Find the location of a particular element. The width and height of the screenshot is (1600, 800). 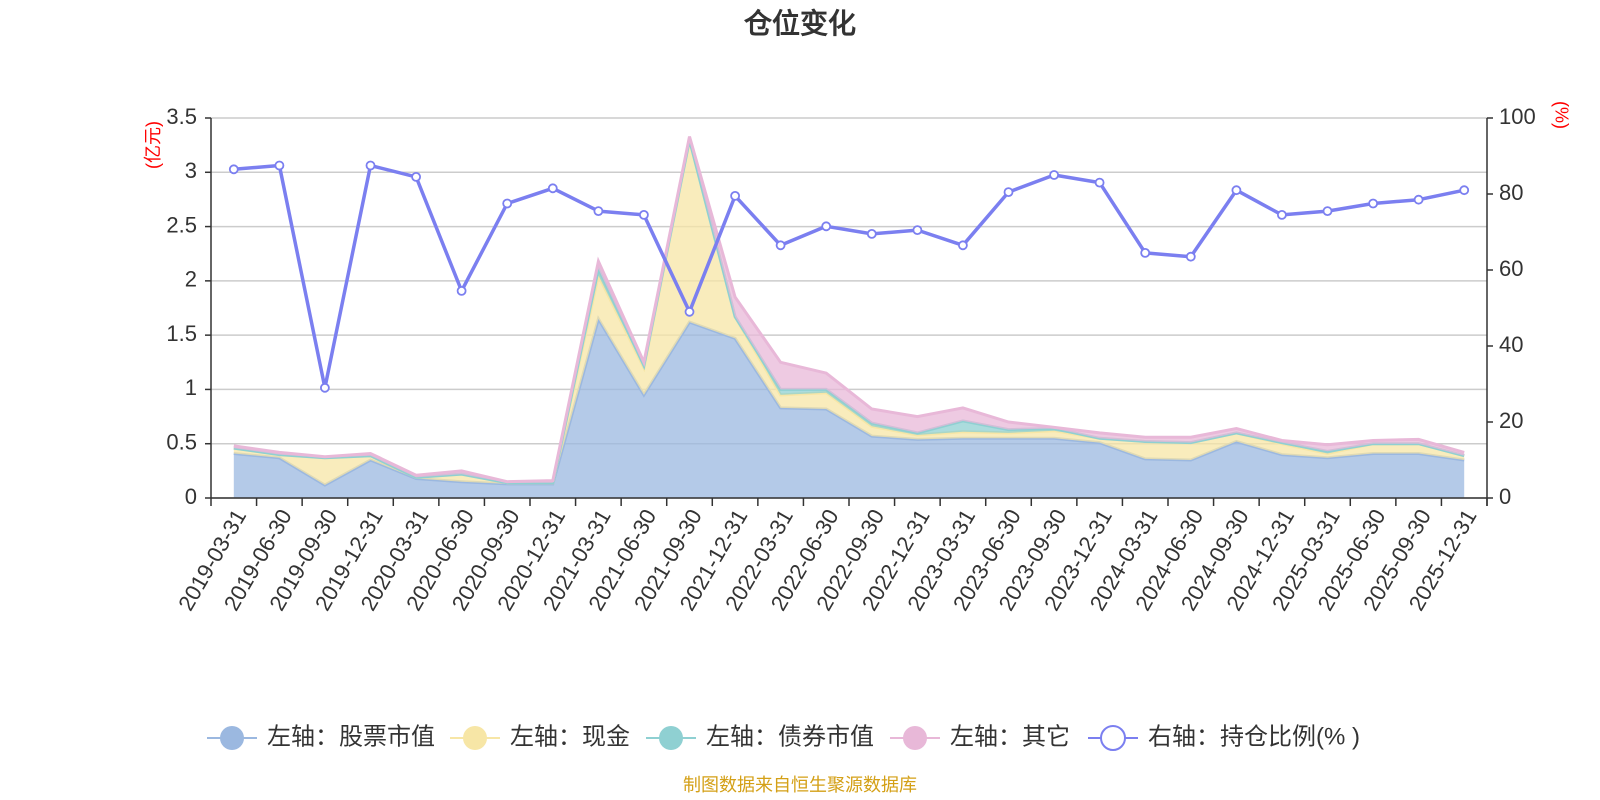

legend-label: 右轴：持仓比例(% ) is located at coordinates (1254, 736).